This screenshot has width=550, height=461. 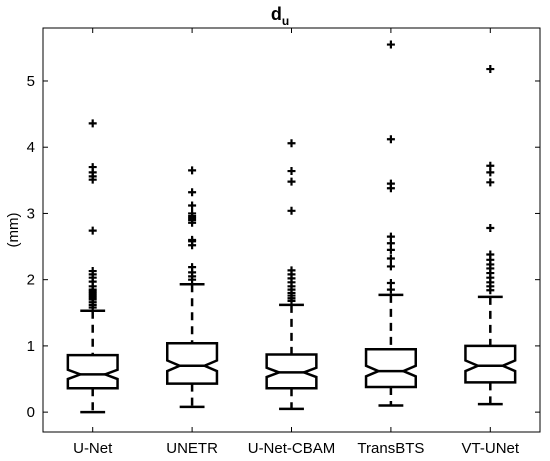 What do you see at coordinates (192, 448) in the screenshot?
I see `x-tick-label: UNETR` at bounding box center [192, 448].